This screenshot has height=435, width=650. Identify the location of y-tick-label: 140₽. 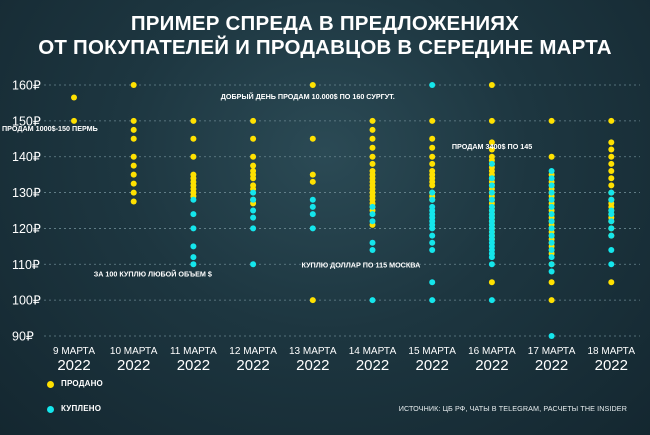
(26, 157).